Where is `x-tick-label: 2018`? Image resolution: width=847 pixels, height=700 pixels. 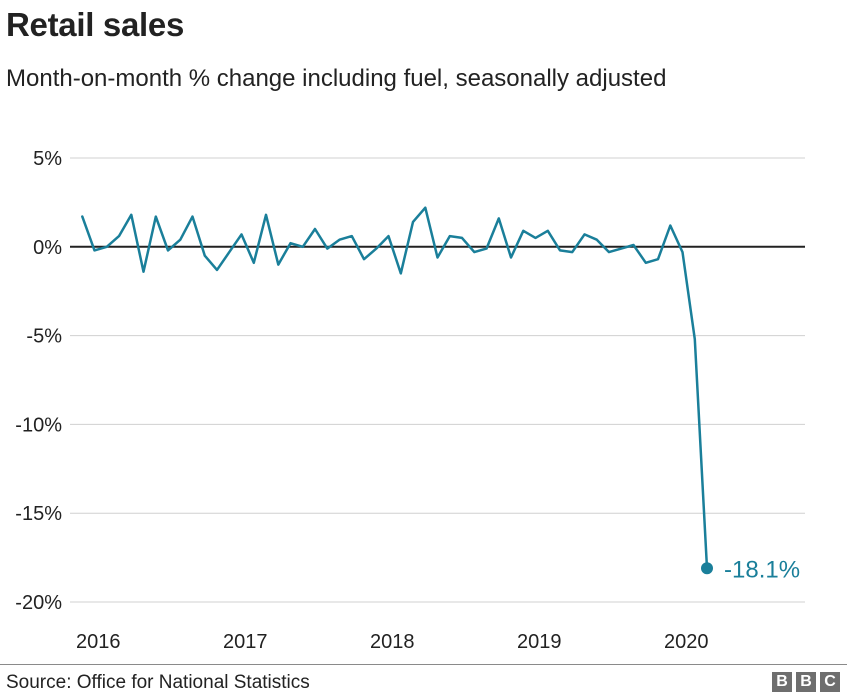 x-tick-label: 2018 is located at coordinates (392, 642).